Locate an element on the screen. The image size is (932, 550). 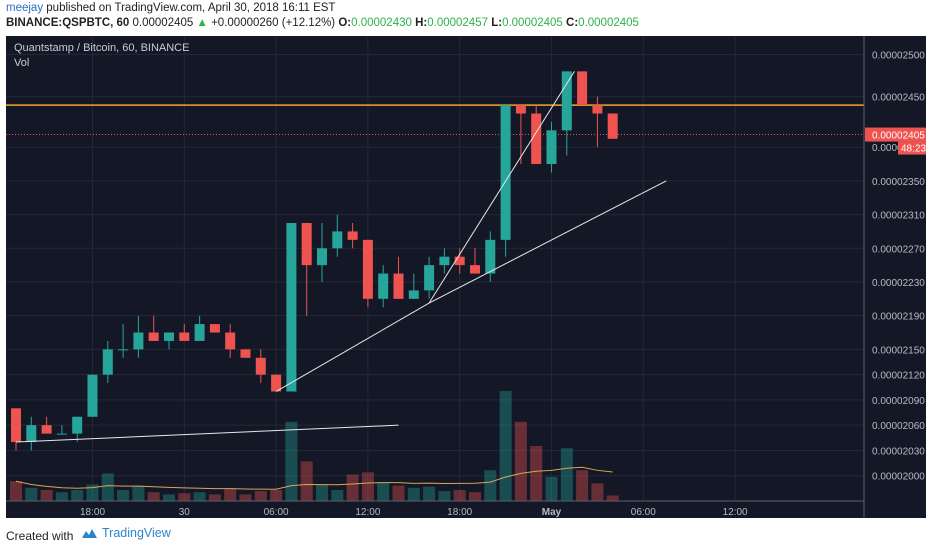
close-label: C: is located at coordinates (572, 23).